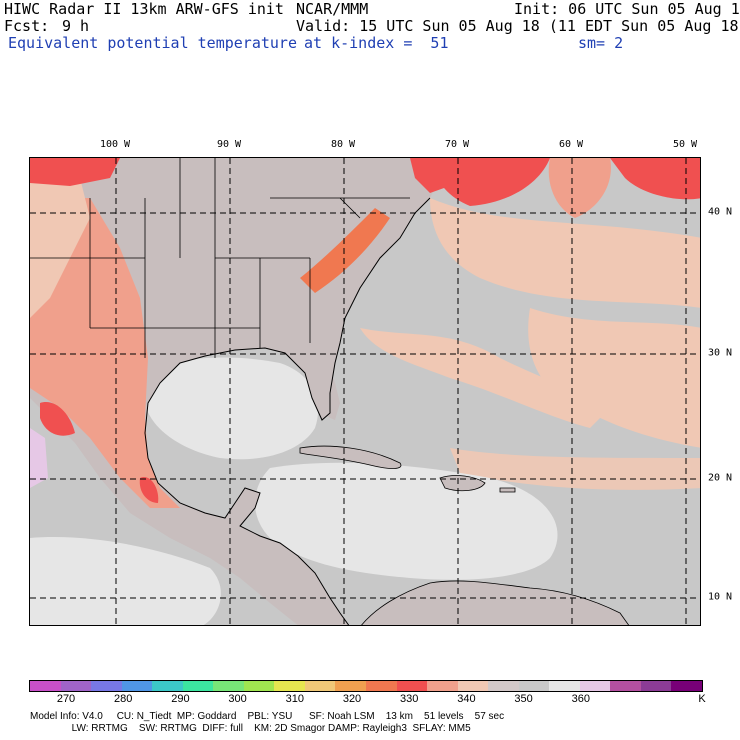 This screenshot has width=740, height=740. I want to click on colorbar-tick-label: 290, so click(180, 699).